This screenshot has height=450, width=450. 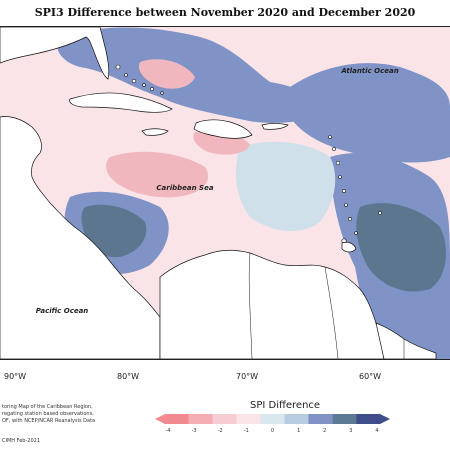 I want to click on label-pacific-ocean: Pacific Ocean, so click(x=62, y=311).